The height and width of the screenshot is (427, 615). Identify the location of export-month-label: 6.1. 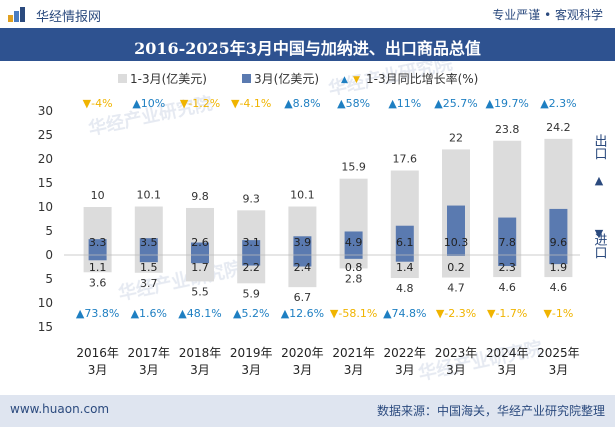
(405, 242).